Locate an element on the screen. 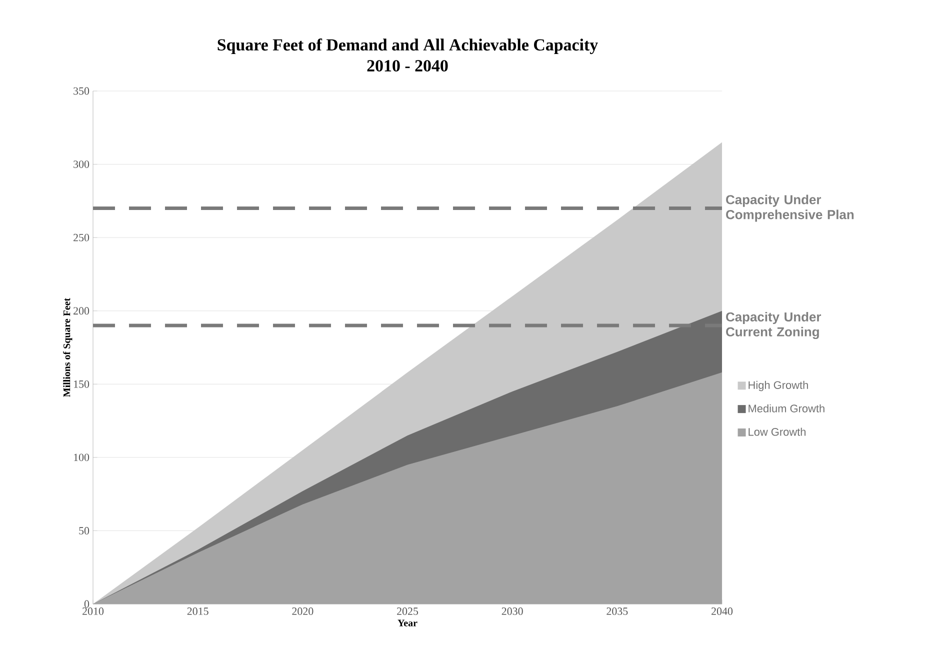 The height and width of the screenshot is (667, 944). x-tick-label: 2020 is located at coordinates (303, 611).